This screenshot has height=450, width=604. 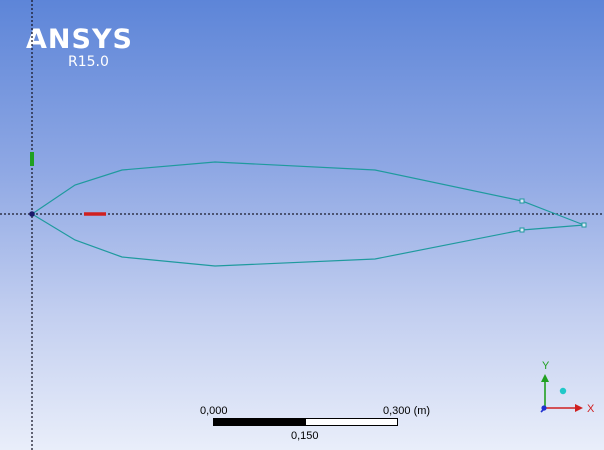 What do you see at coordinates (522, 201) in the screenshot?
I see `upper-trailing-vertex` at bounding box center [522, 201].